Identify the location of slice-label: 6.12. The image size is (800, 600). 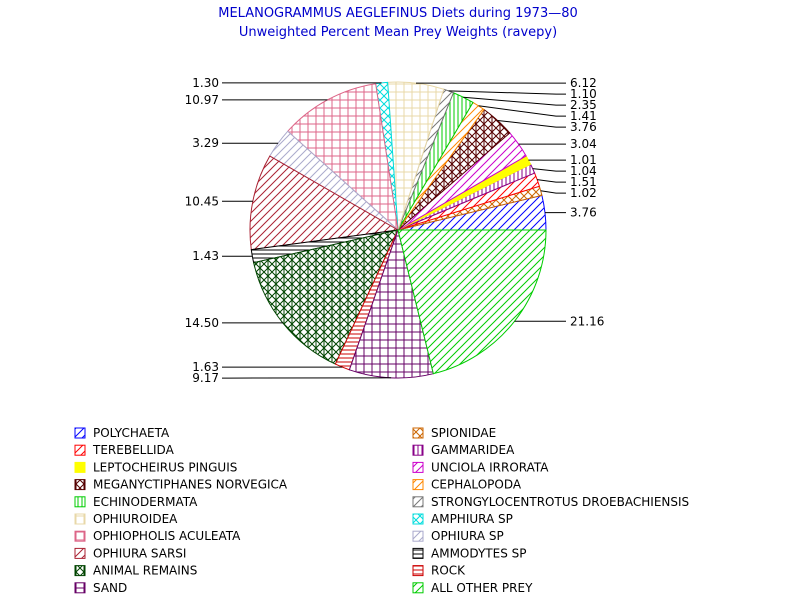
(583, 83).